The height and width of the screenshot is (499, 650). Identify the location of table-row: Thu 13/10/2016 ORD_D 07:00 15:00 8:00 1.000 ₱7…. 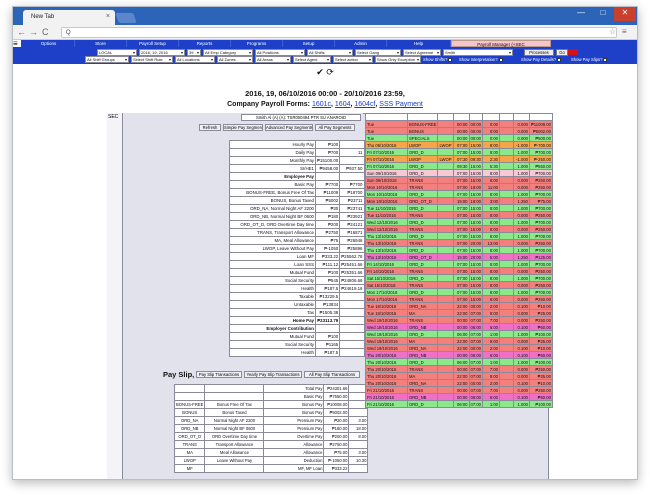
(459, 250).